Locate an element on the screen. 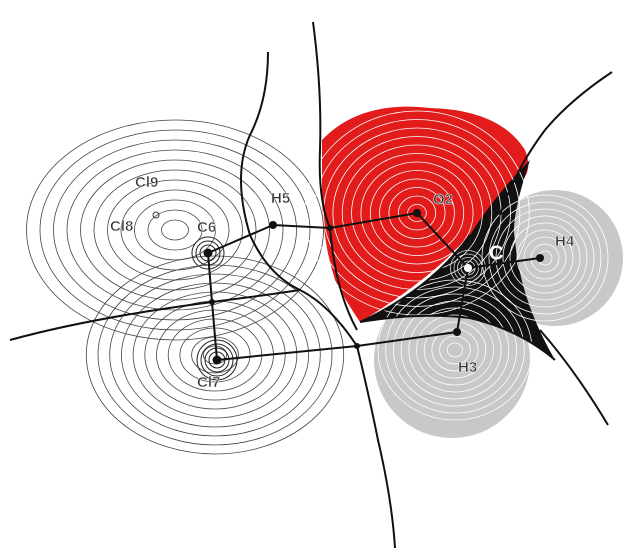 The width and height of the screenshot is (627, 553). atom-label: C is located at coordinates (496, 253).